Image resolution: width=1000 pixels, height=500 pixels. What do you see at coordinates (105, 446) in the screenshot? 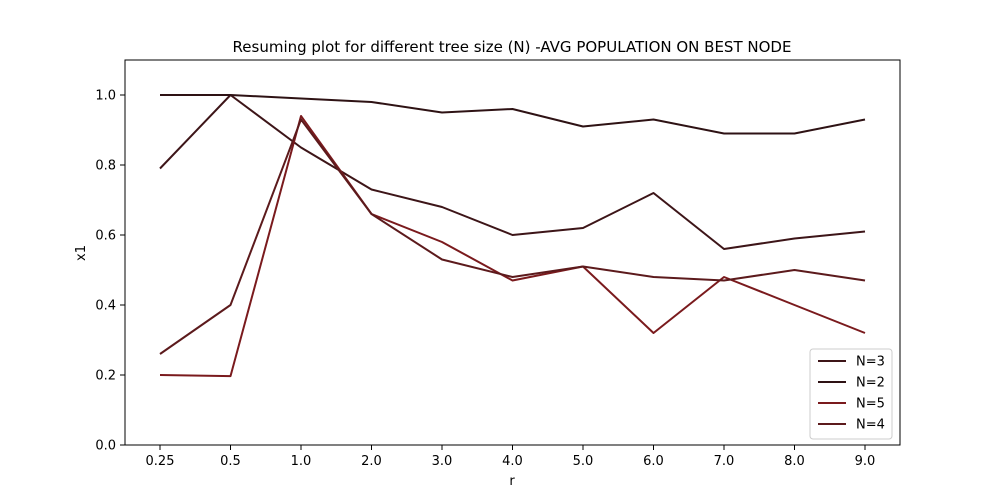
I see `y-tick-label: 0.0` at bounding box center [105, 446].